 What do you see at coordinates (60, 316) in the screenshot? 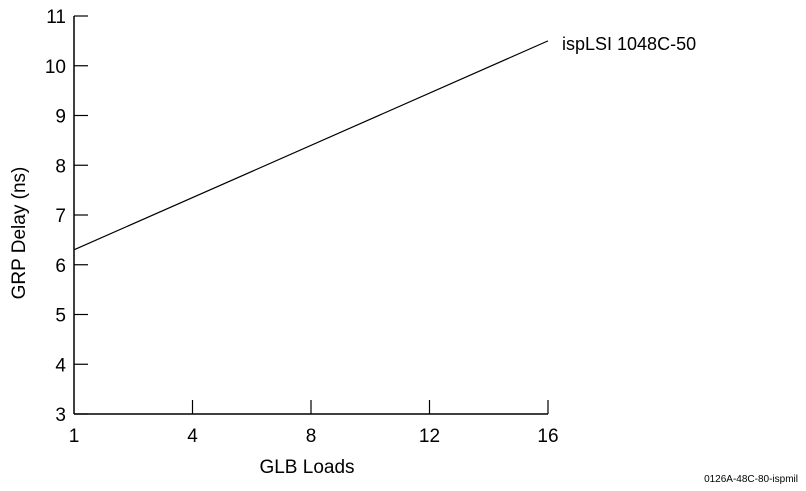
I see `y-tick-label: 5` at bounding box center [60, 316].